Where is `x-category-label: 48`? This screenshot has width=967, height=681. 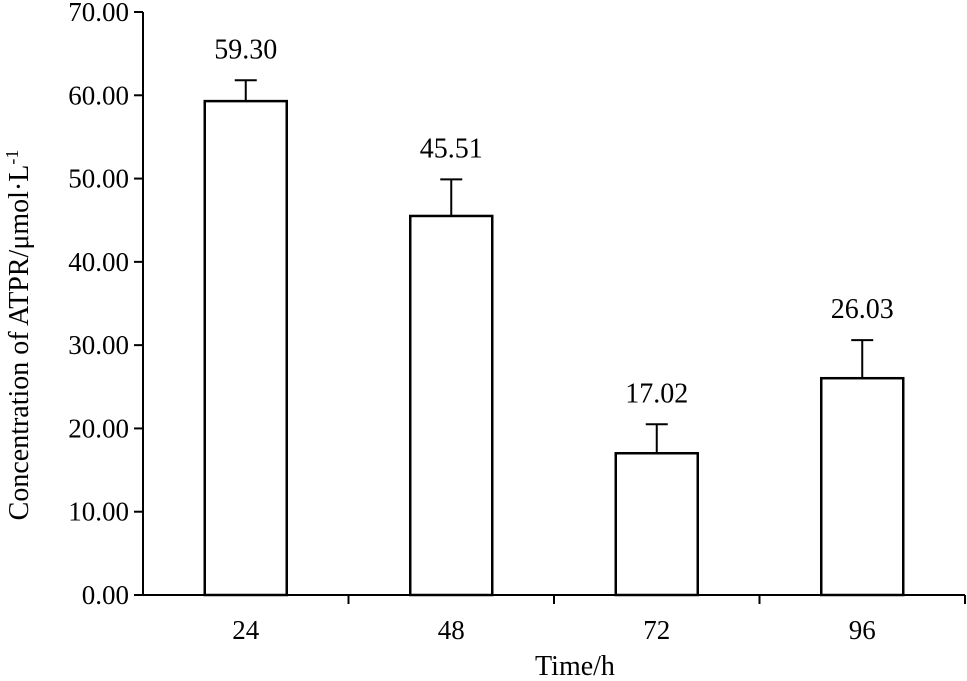
x-category-label: 48 is located at coordinates (451, 630).